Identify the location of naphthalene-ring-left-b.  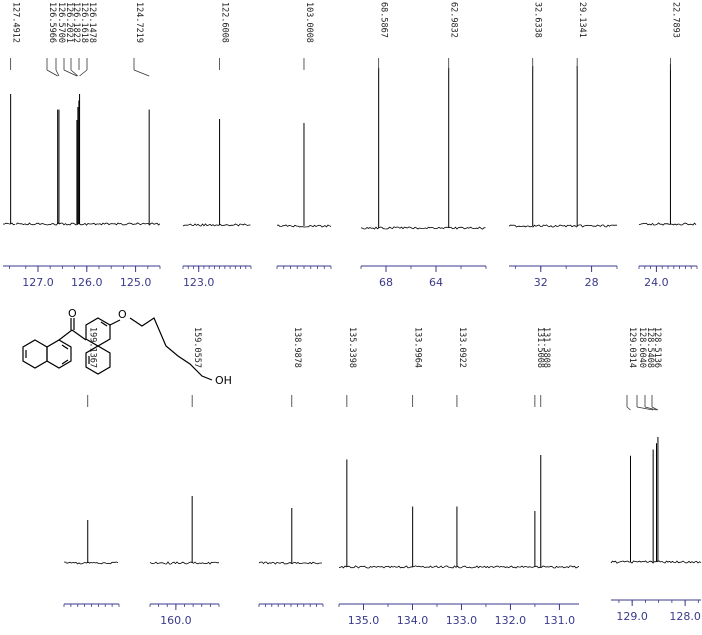
(59, 354).